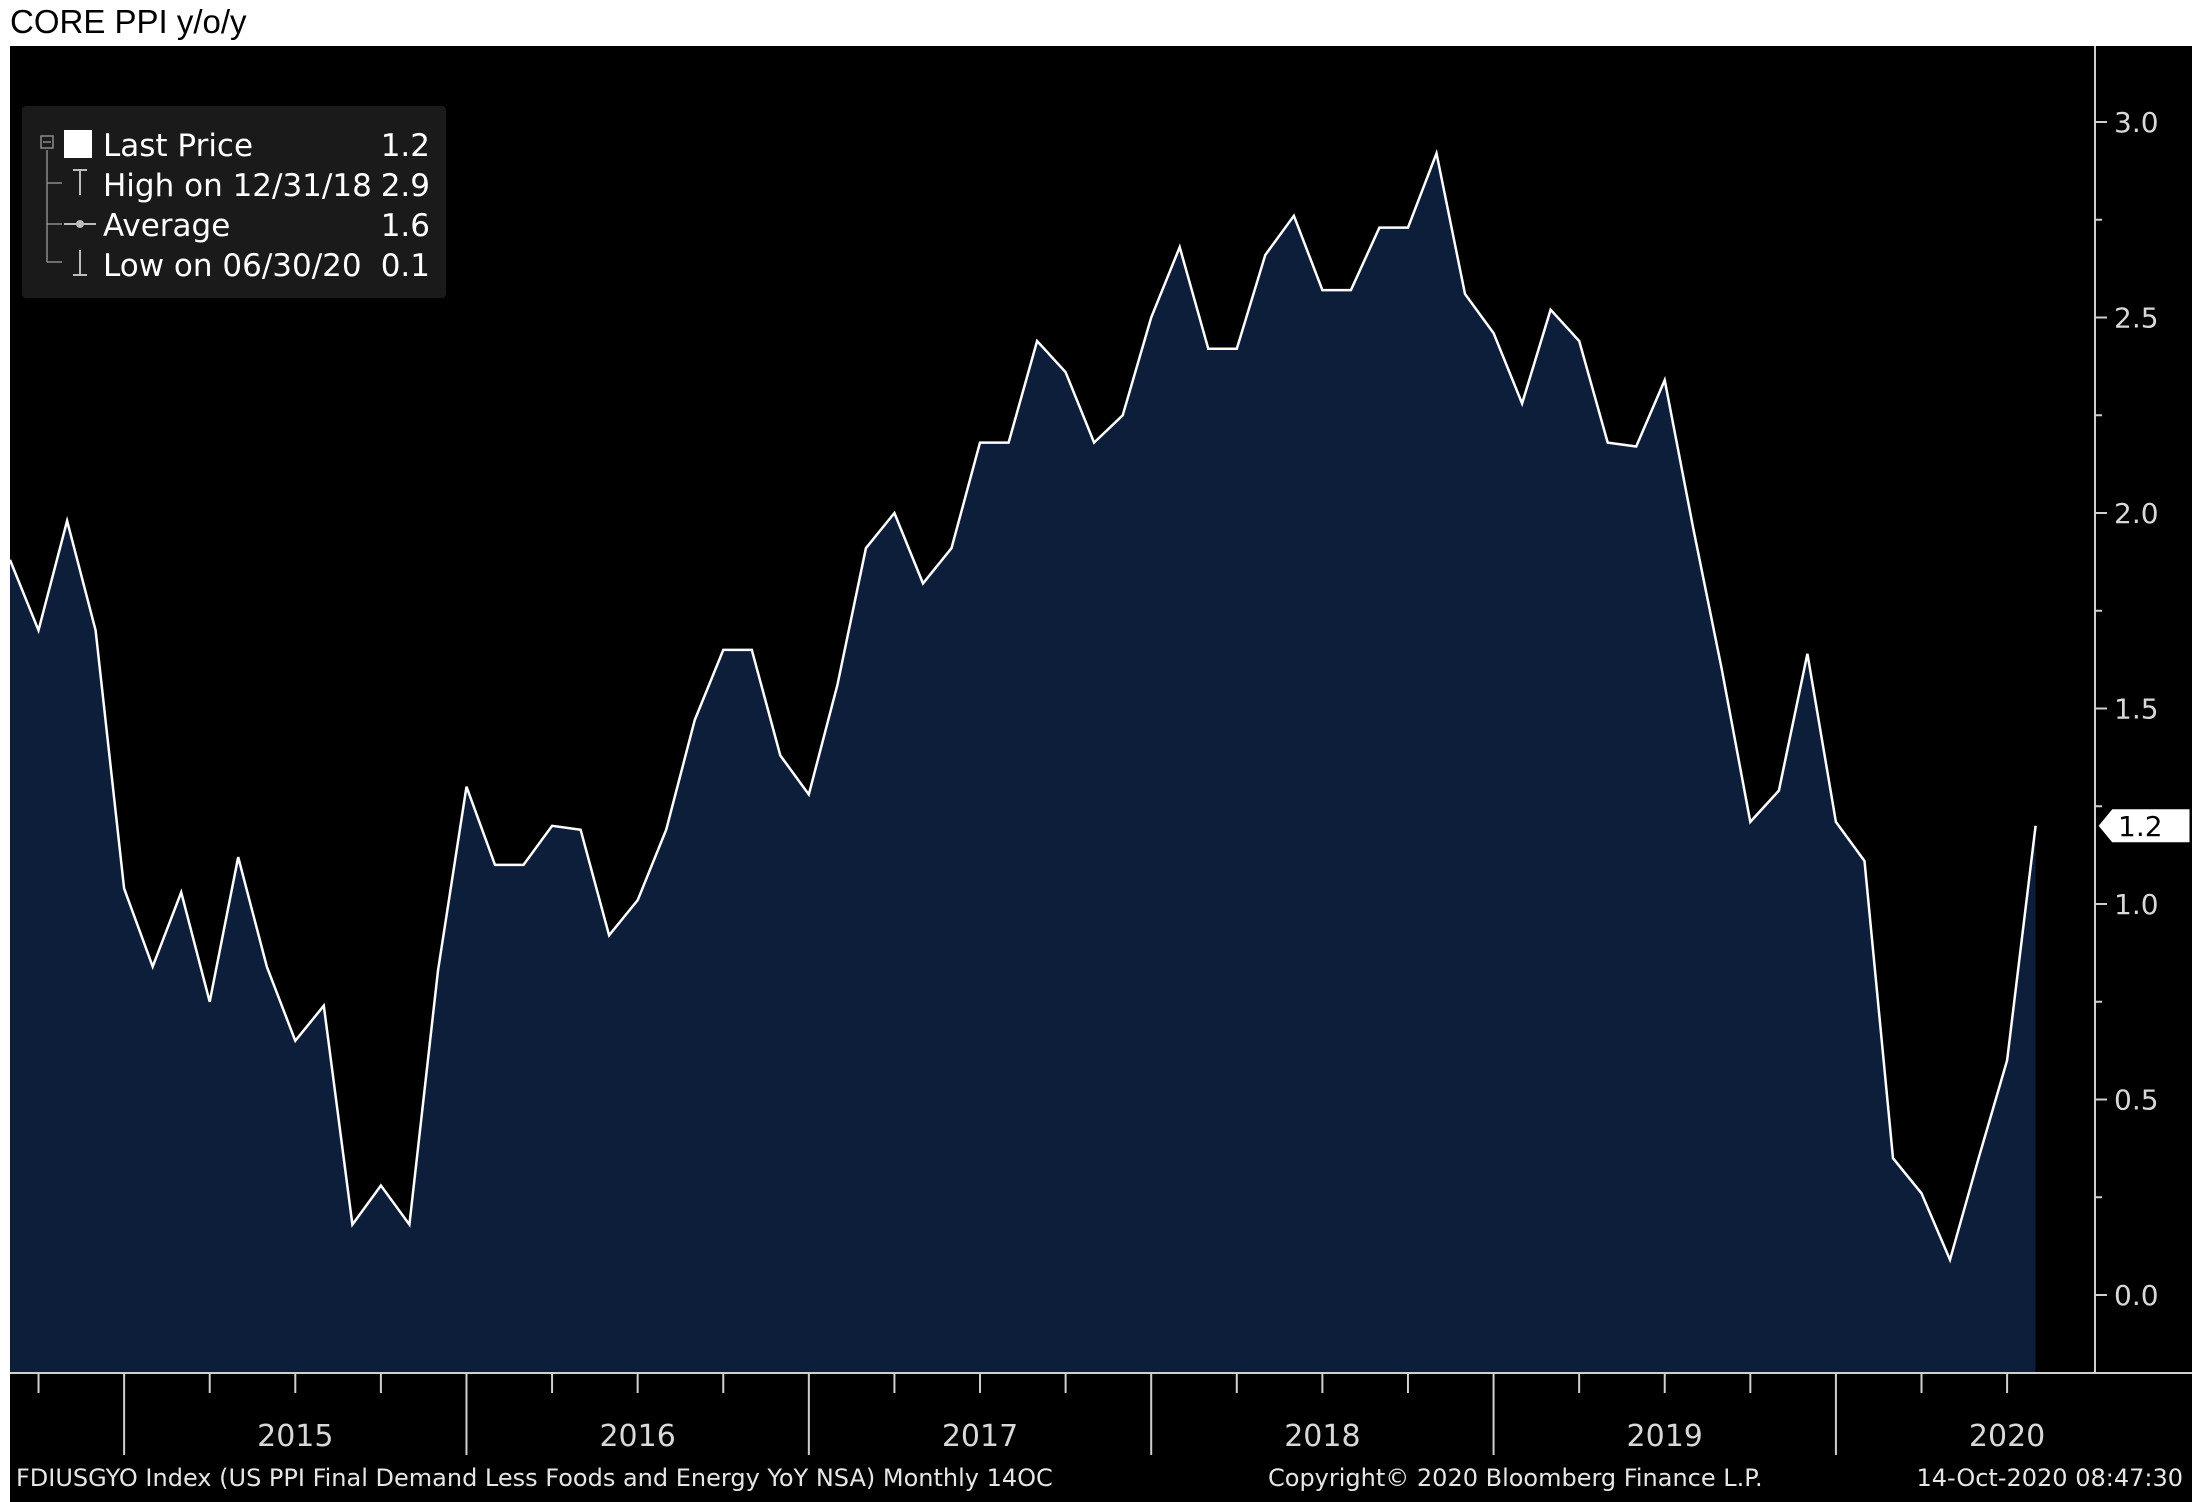 Image resolution: width=2192 pixels, height=1502 pixels. Describe the element at coordinates (80, 263) in the screenshot. I see `low-marker-icon` at that location.